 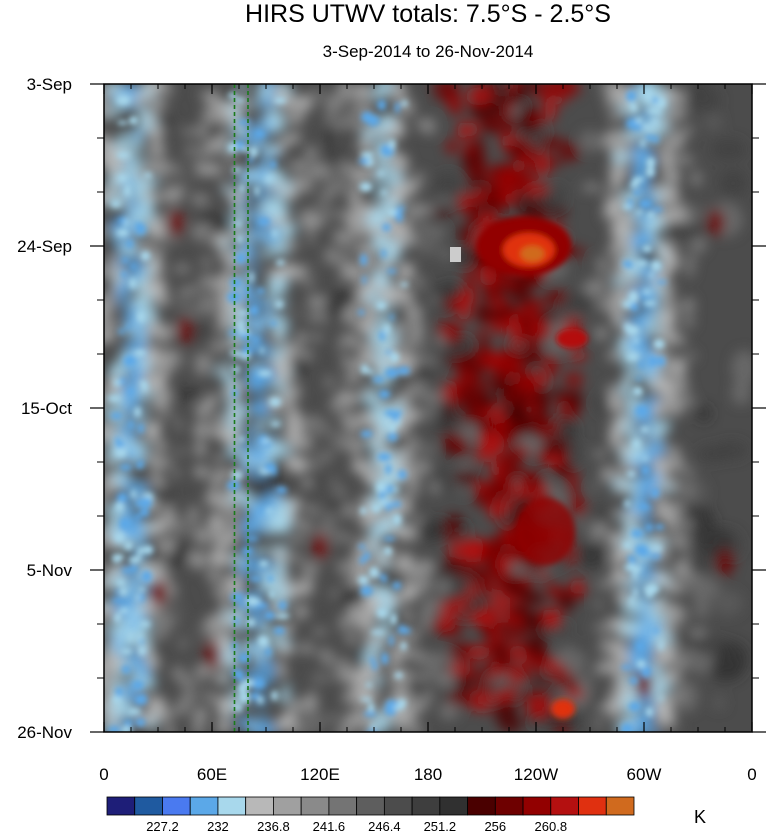 What do you see at coordinates (532, 253) in the screenshot?
I see `warm-core` at bounding box center [532, 253].